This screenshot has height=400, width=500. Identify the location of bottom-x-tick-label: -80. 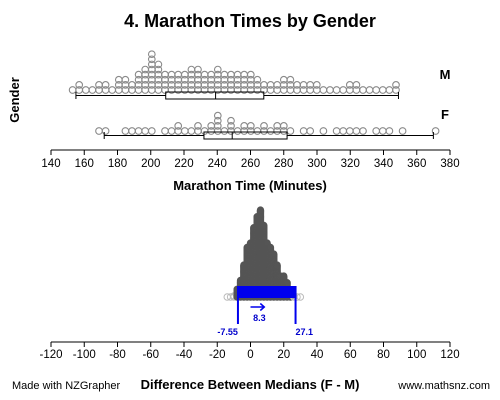
(117, 355).